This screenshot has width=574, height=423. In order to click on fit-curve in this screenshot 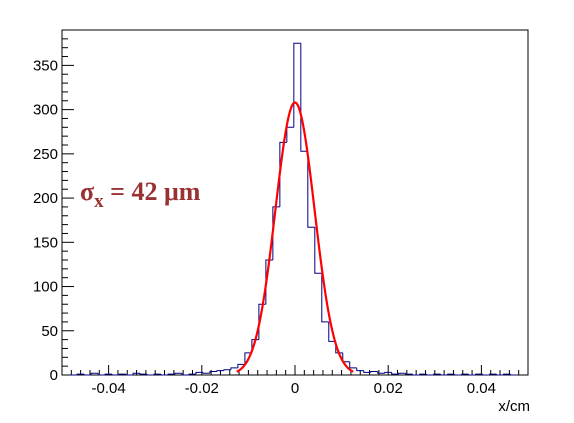, I will do `click(295, 237)`.